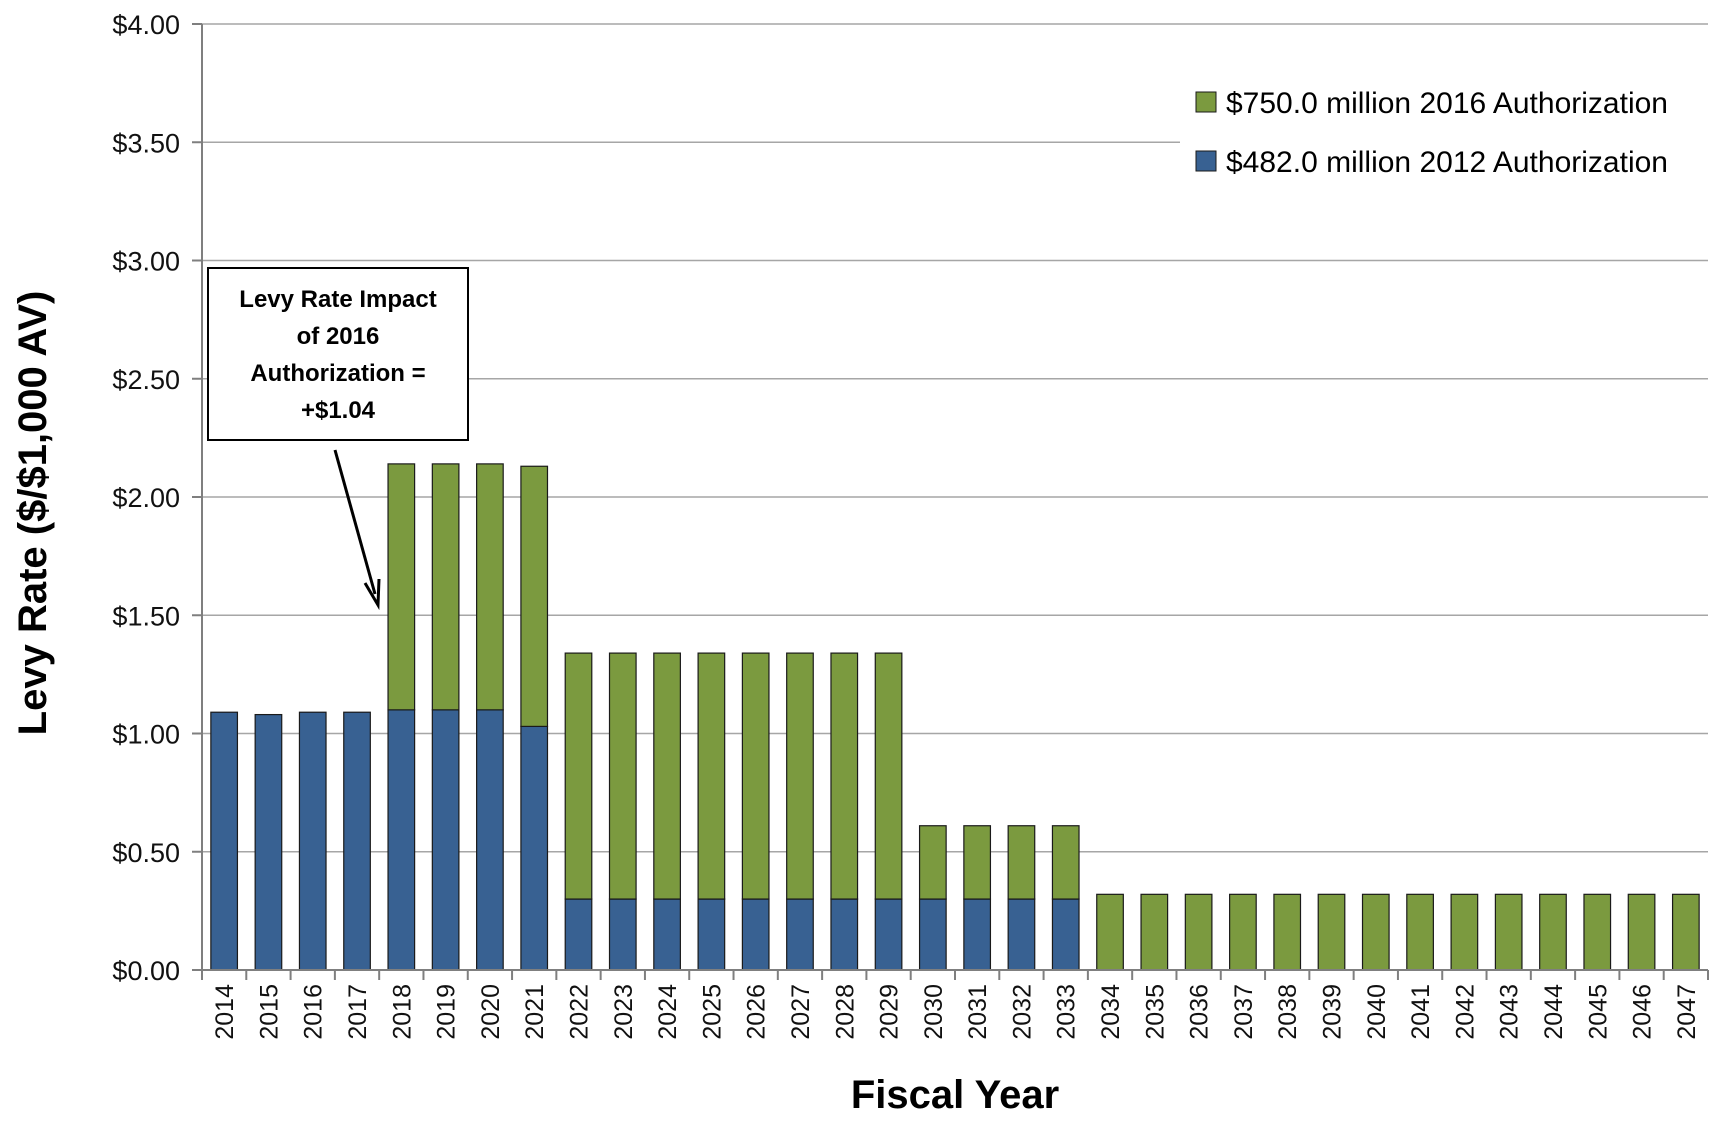  What do you see at coordinates (711, 934) in the screenshot?
I see `bar-2012-authorization-2025` at bounding box center [711, 934].